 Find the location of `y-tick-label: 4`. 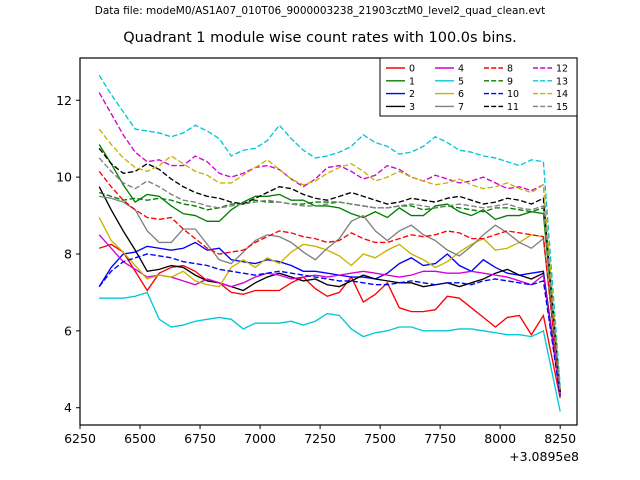

y-tick-label: 4 is located at coordinates (68, 407).